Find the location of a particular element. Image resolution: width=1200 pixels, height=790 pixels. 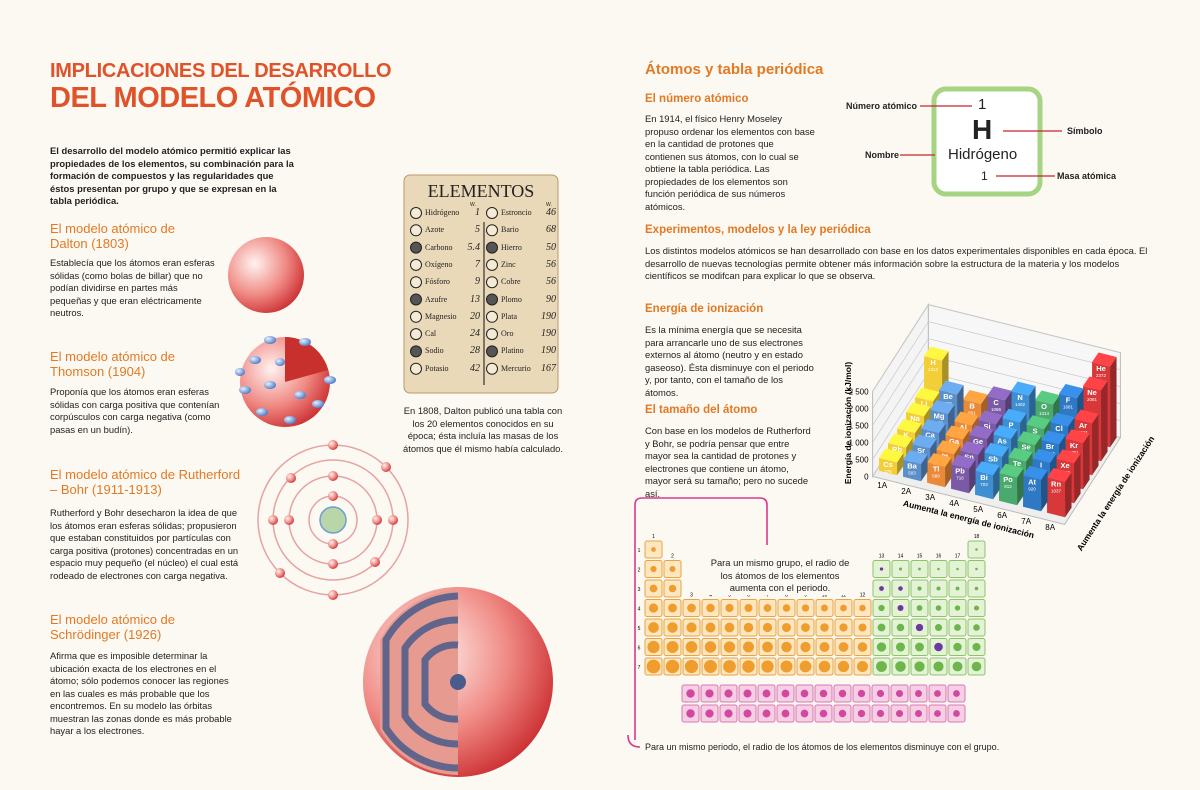

element-weight: 42 is located at coordinates (475, 368).